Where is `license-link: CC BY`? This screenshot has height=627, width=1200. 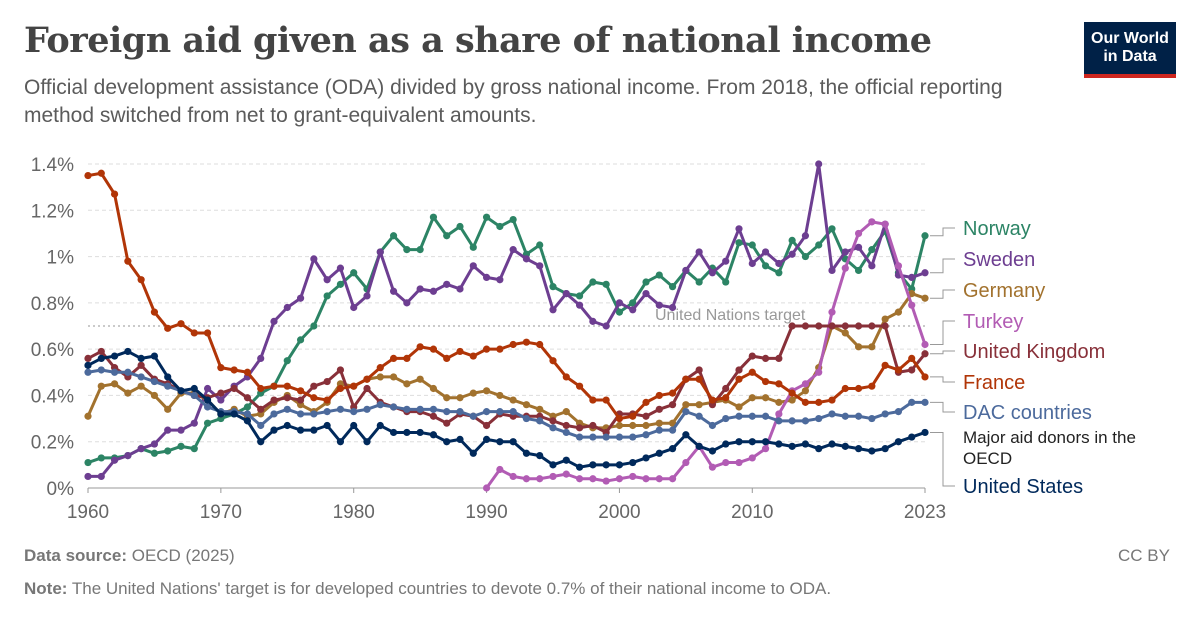 license-link: CC BY is located at coordinates (1144, 555).